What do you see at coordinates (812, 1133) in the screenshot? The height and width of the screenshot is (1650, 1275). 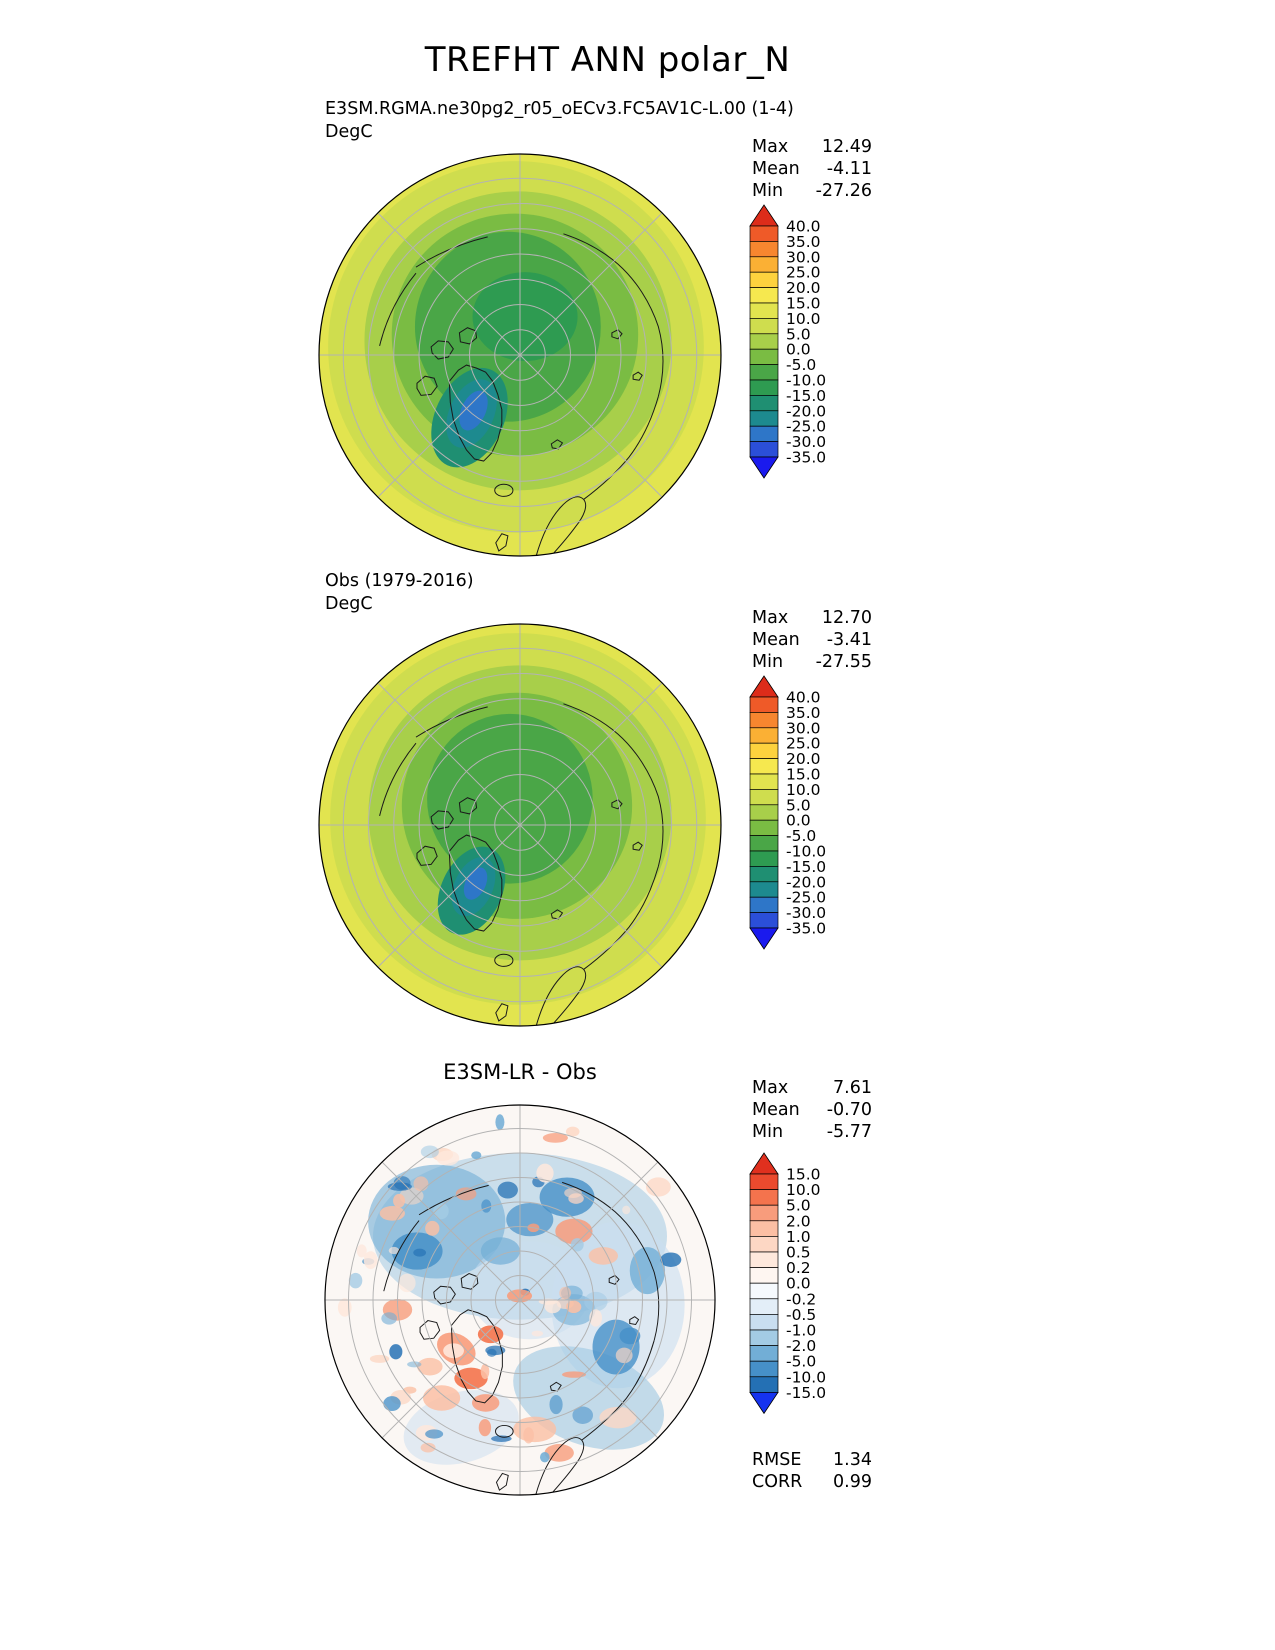 I see `stat-row-min: Min -5.77` at bounding box center [812, 1133].